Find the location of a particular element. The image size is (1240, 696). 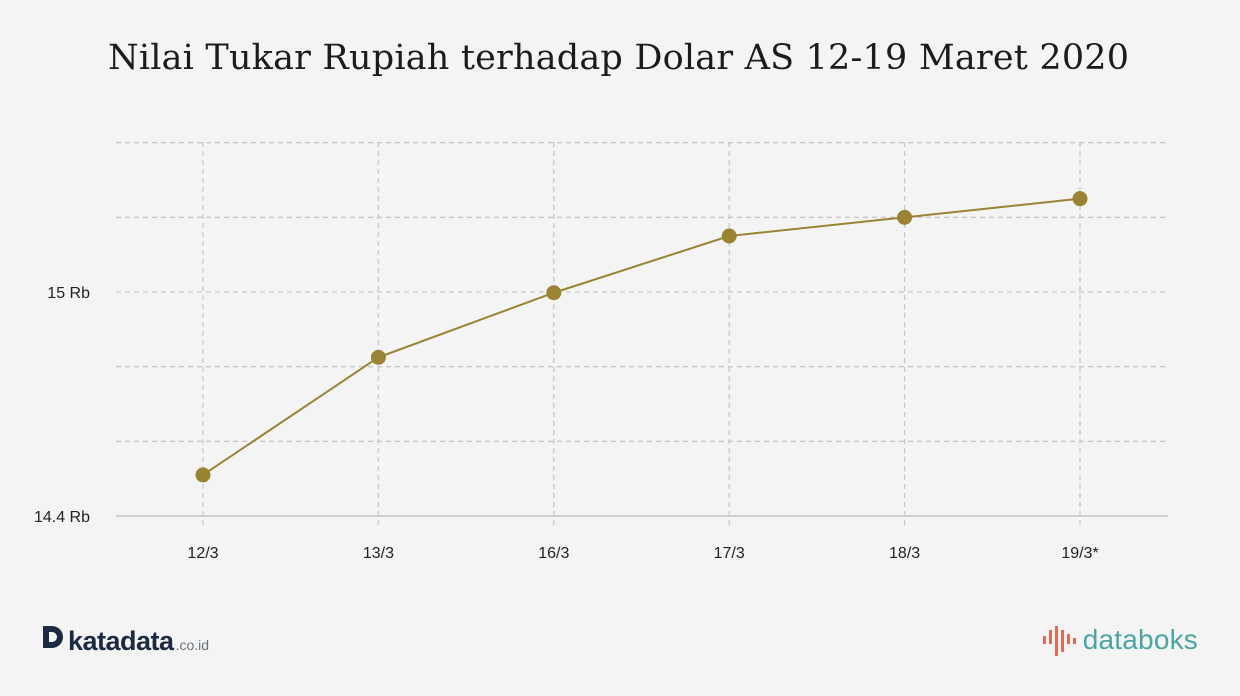

x-tick-label: 16/3 is located at coordinates (553, 553).